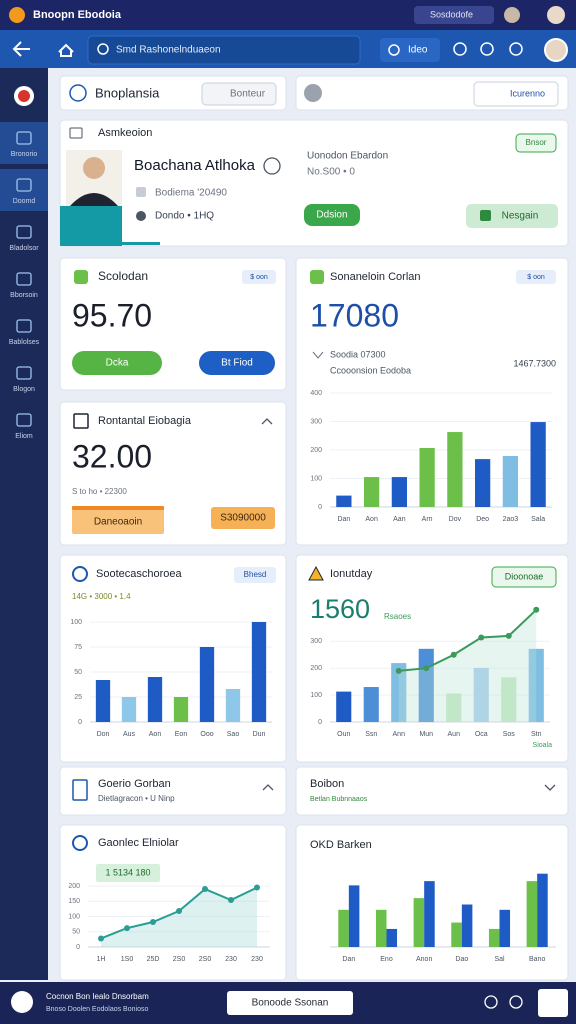 Image resolution: width=576 pixels, height=1024 pixels. What do you see at coordinates (467, 640) in the screenshot?
I see `line` at bounding box center [467, 640].